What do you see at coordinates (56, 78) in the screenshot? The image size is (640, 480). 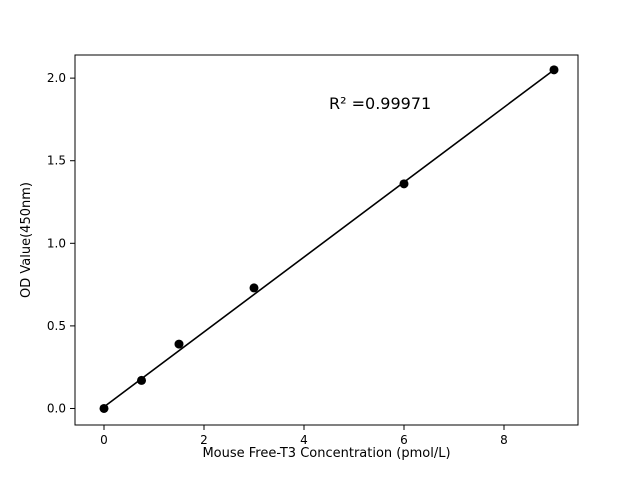 I see `y-tick-label: 2.0` at bounding box center [56, 78].